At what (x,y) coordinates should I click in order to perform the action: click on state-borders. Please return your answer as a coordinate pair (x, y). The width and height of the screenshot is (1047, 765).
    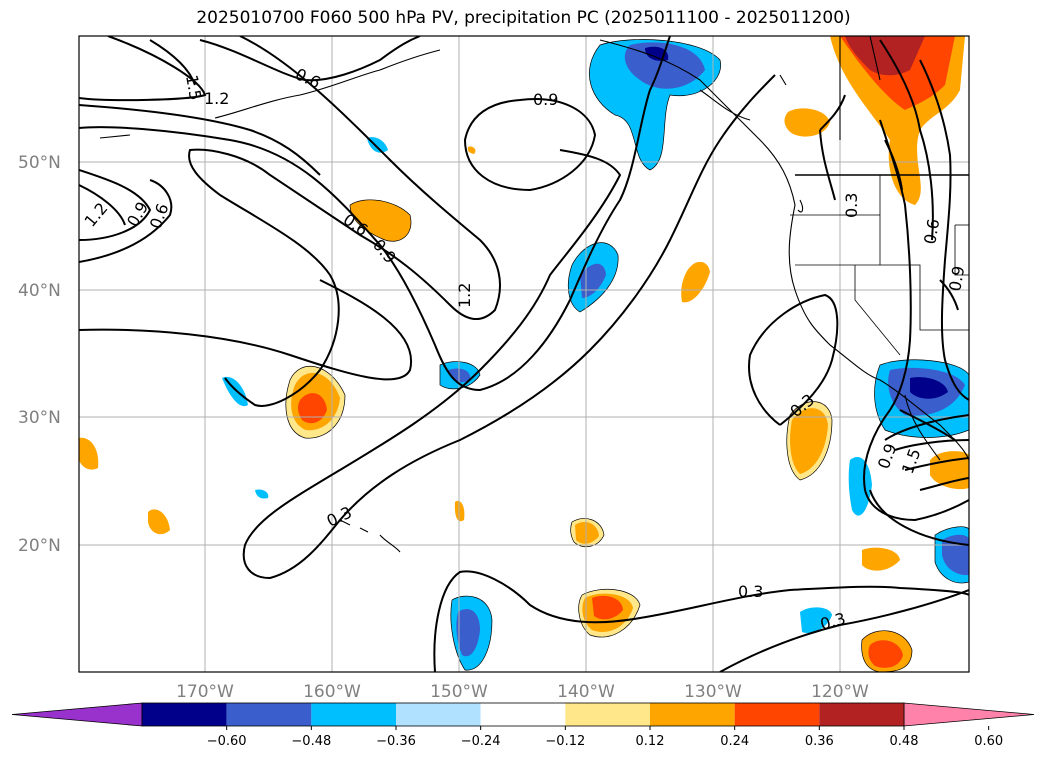
    Looking at the image, I should click on (879, 265).